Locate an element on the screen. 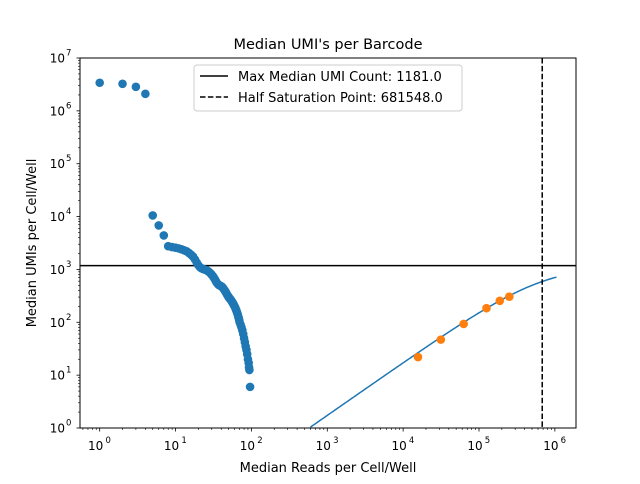  y-tick-label-exponent: 2 is located at coordinates (68, 318).